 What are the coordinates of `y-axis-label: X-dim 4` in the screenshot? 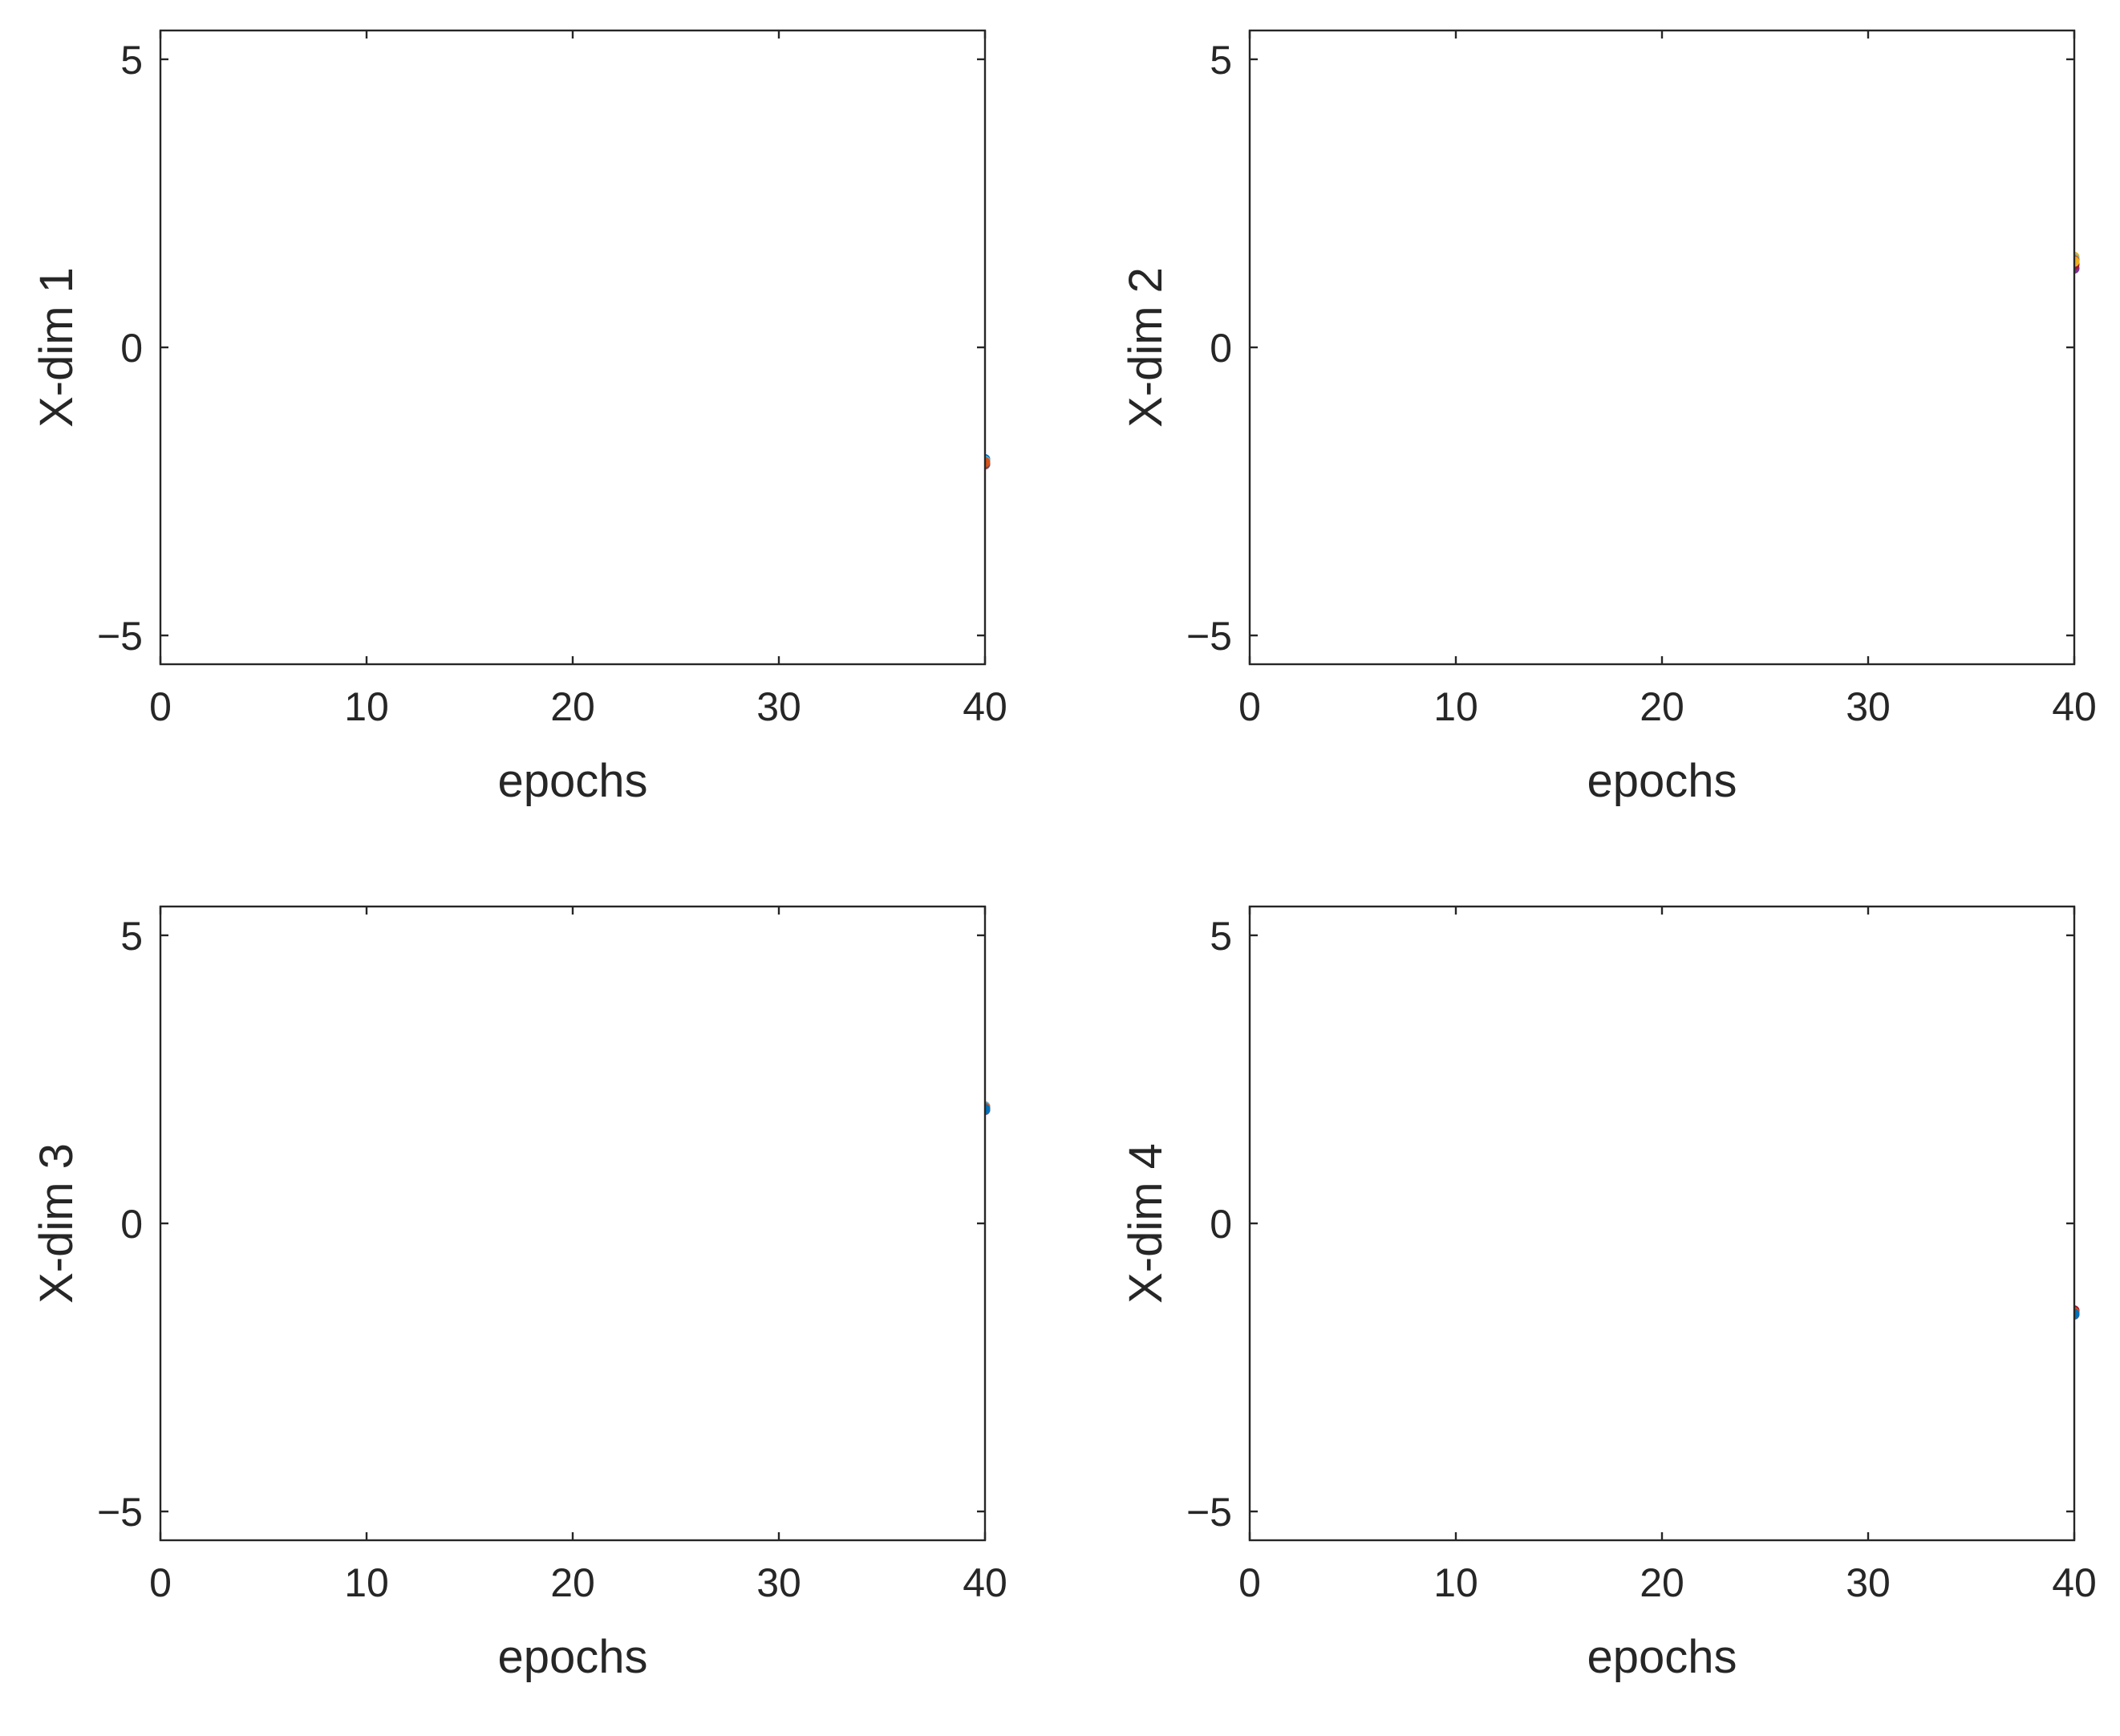 It's located at (1146, 1224).